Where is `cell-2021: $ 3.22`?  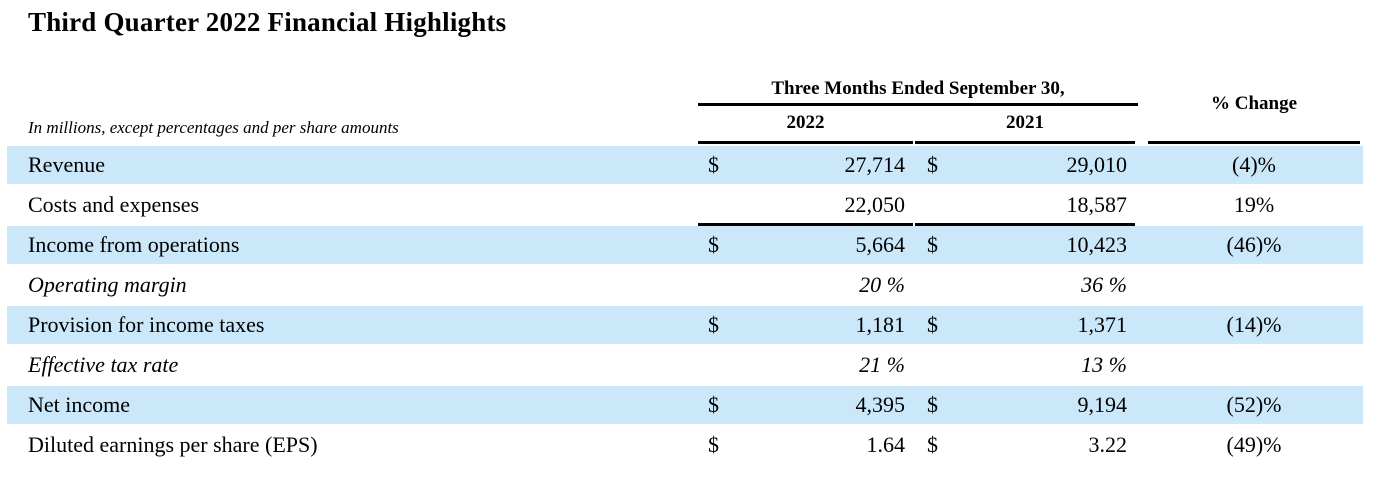
cell-2021: $ 3.22 is located at coordinates (1025, 446).